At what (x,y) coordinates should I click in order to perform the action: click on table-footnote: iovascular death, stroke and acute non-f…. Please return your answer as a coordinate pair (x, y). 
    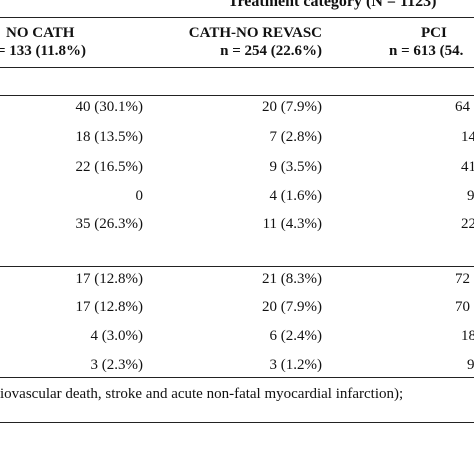
    Looking at the image, I should click on (202, 394).